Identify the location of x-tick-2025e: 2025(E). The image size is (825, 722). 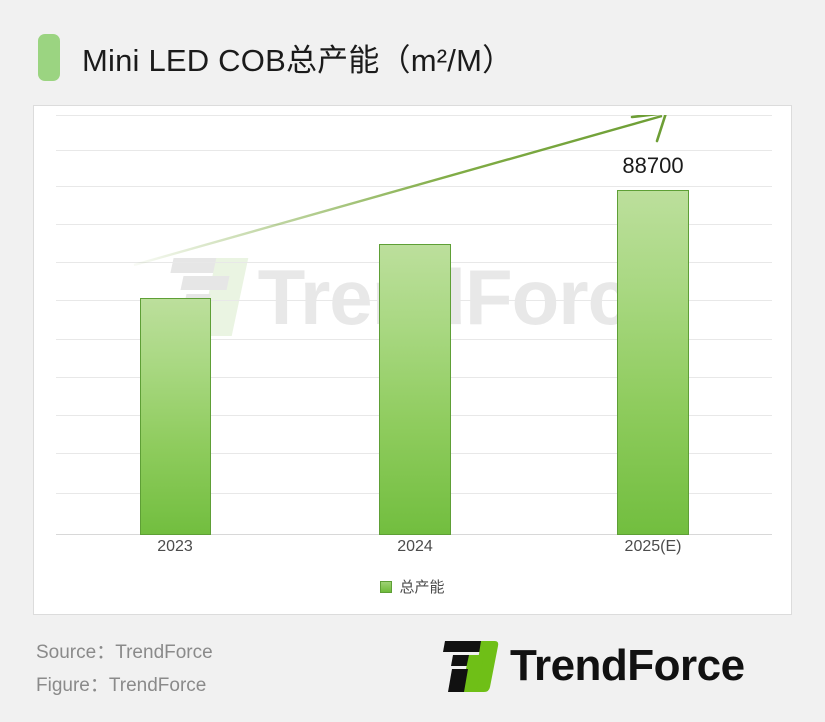
(653, 546).